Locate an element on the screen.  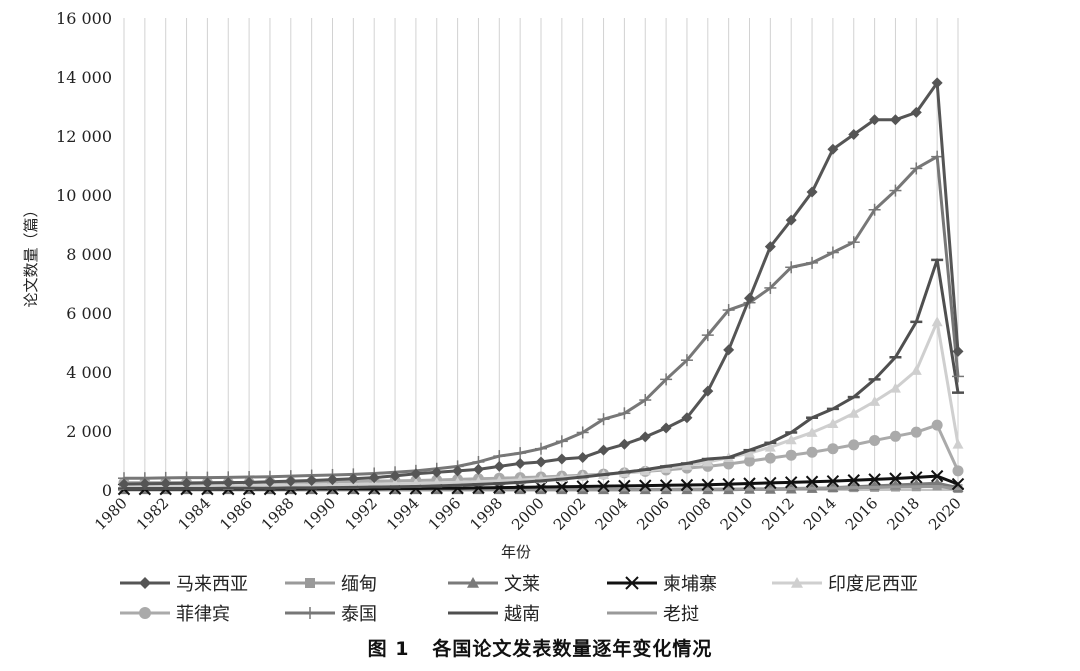
y-tick-label: 8 000 is located at coordinates (89, 254).